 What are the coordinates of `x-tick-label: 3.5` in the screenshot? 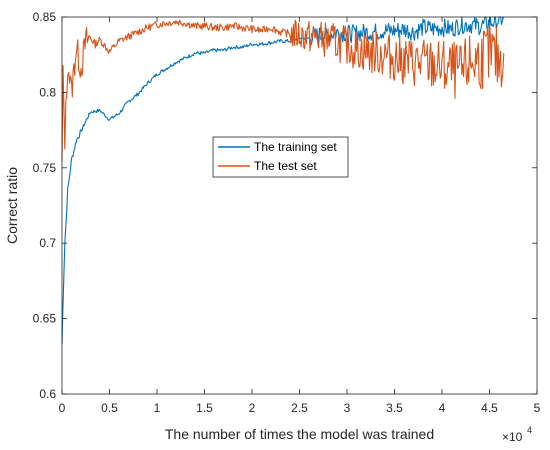 It's located at (394, 408).